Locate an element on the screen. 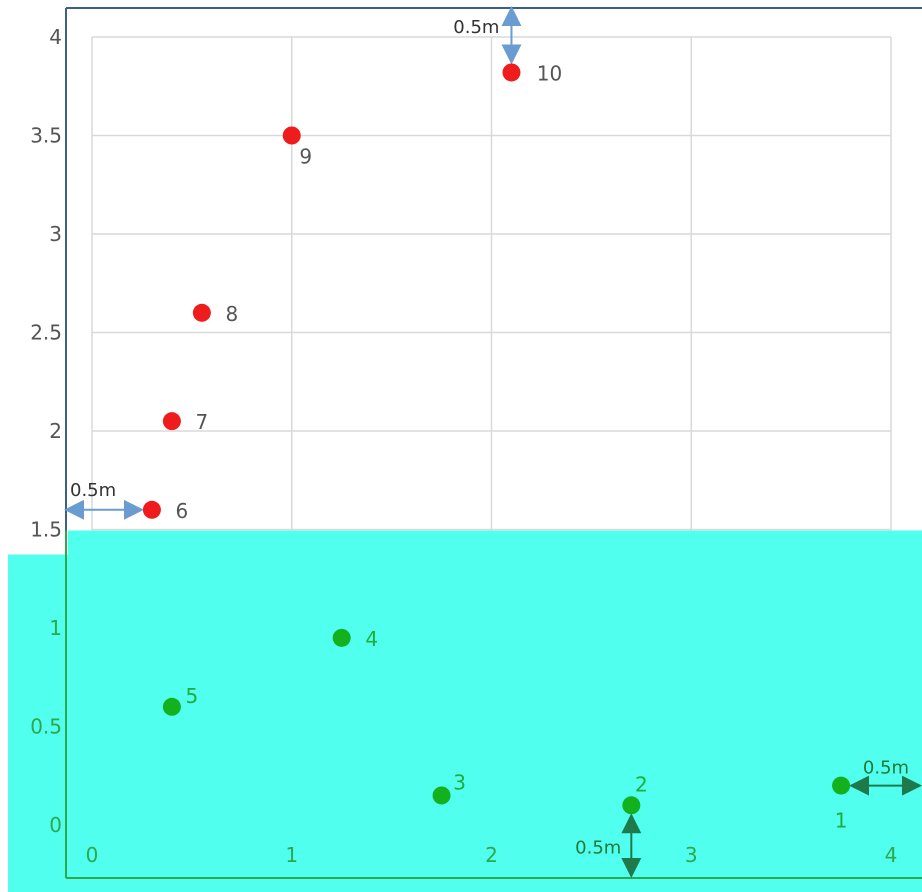 This screenshot has width=922, height=892. point-label: 7 is located at coordinates (202, 422).